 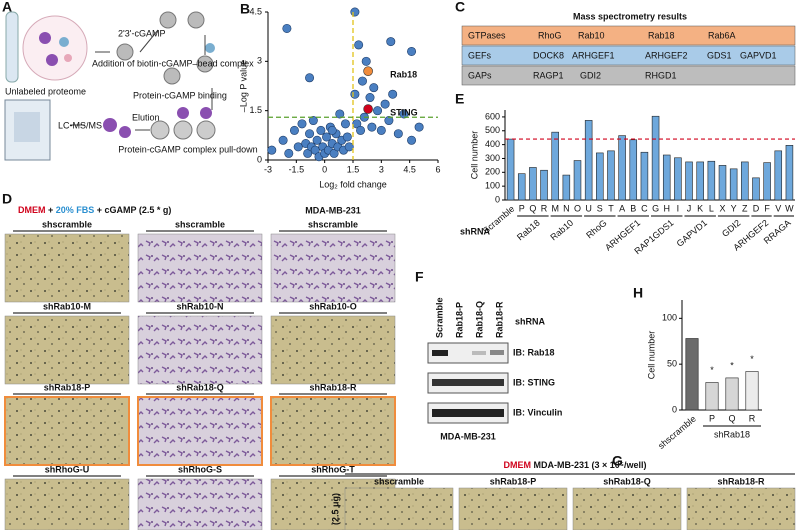 I want to click on cell: ARHGEF1, so click(x=593, y=55).